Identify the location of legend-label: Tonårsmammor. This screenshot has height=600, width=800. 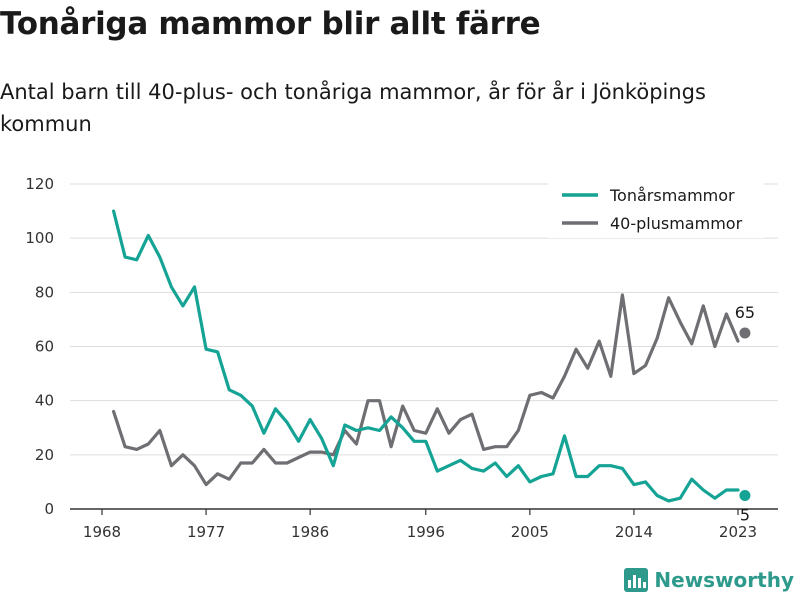
(672, 195).